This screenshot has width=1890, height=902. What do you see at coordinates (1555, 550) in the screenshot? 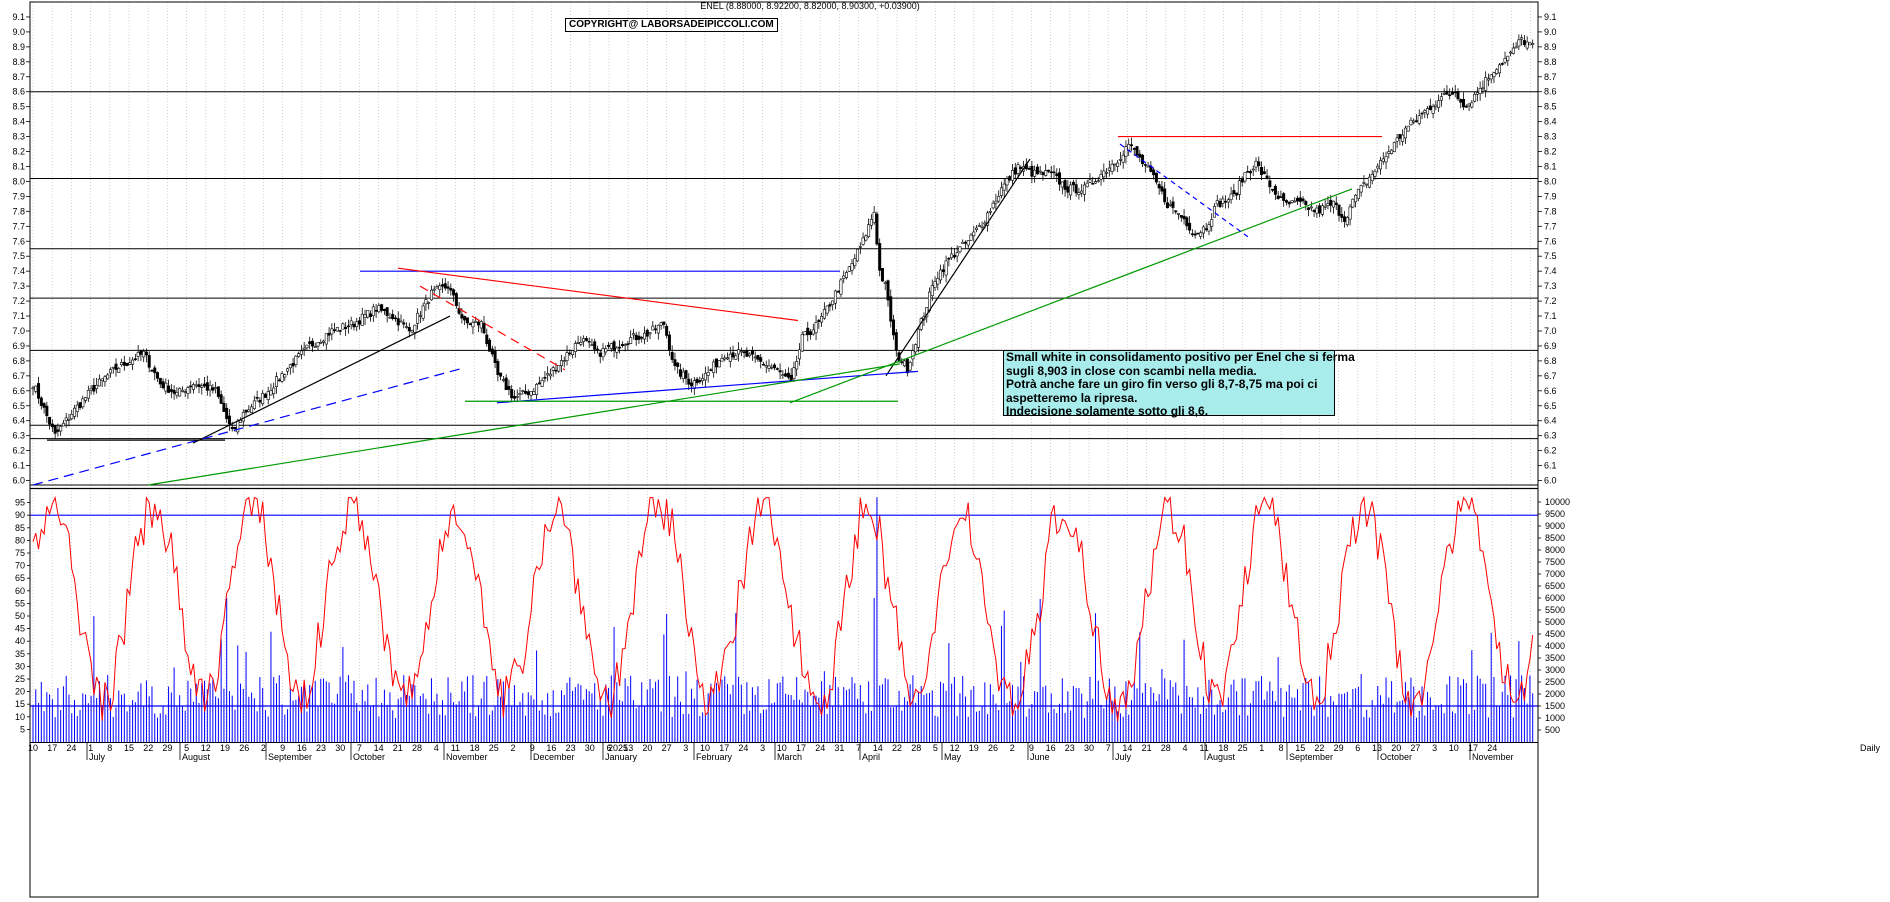
I see `volume-tick-label: 8000` at bounding box center [1555, 550].